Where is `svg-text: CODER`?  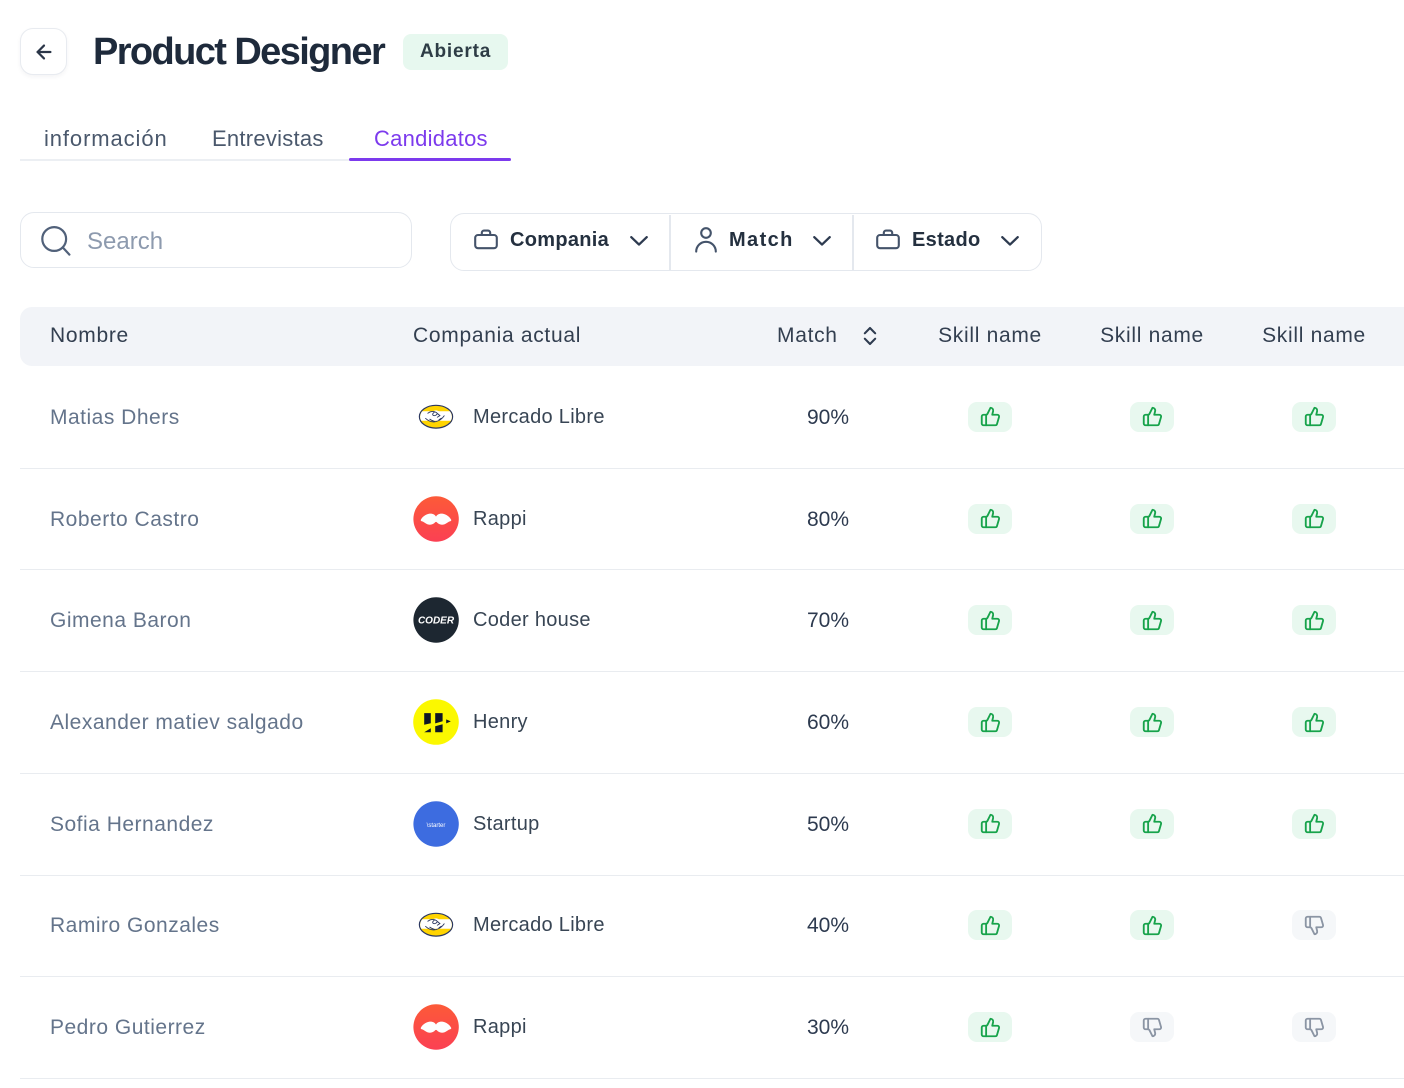
svg-text: CODER is located at coordinates (436, 621).